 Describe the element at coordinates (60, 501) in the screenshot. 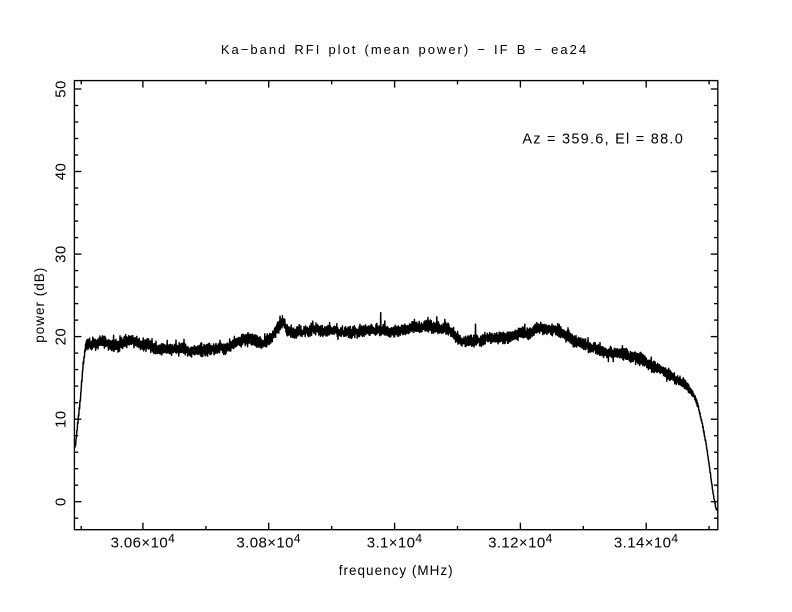

I see `svg-text: 0` at that location.